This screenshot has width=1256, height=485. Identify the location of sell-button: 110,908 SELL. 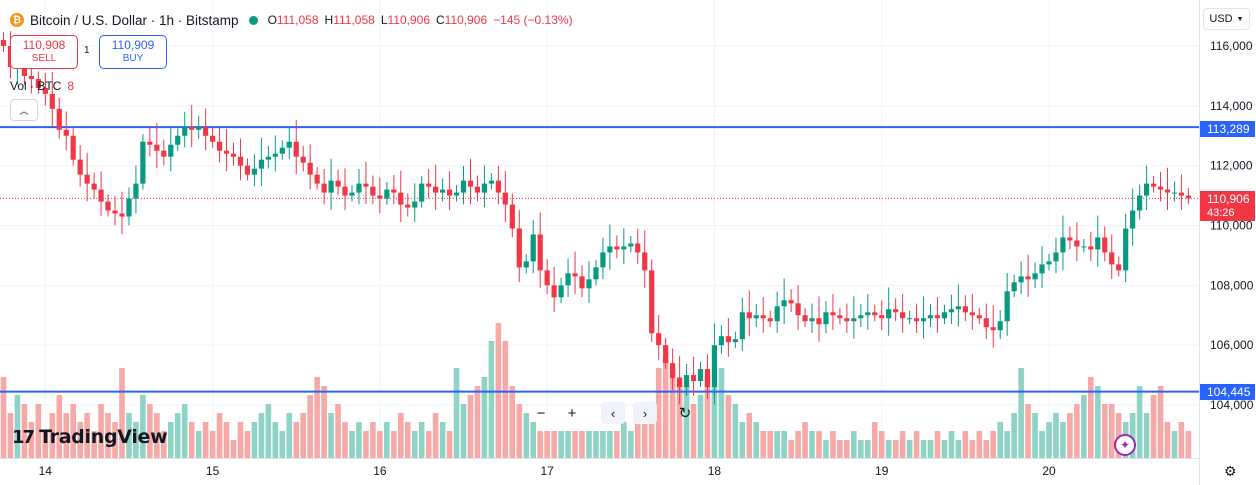
(44, 52).